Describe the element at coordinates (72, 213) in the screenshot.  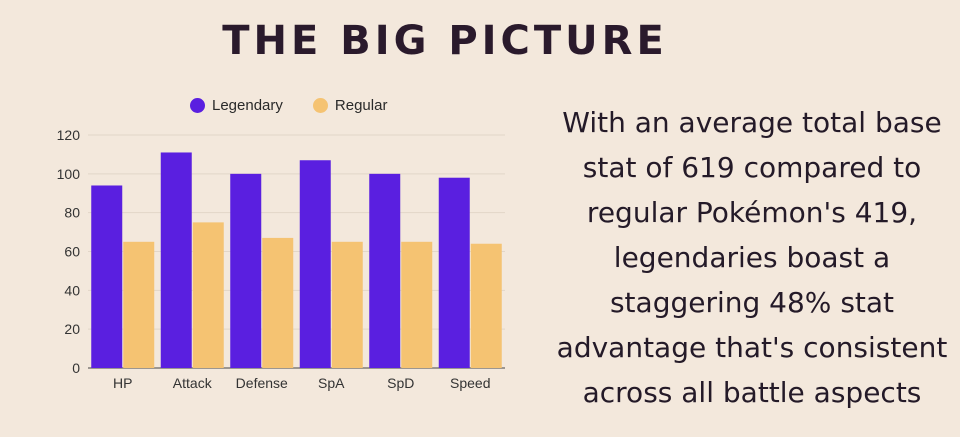
I see `y-tick-label: 80` at that location.